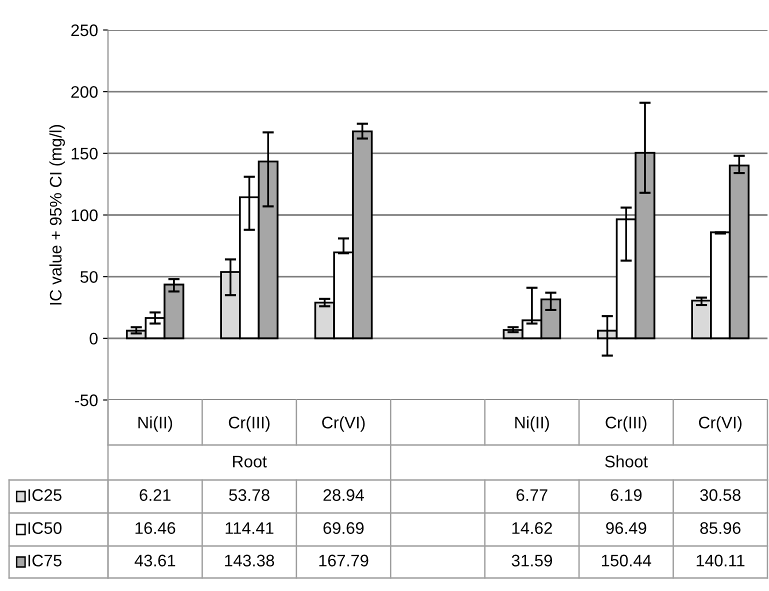  Describe the element at coordinates (84, 30) in the screenshot. I see `y-tick-label: 250` at that location.